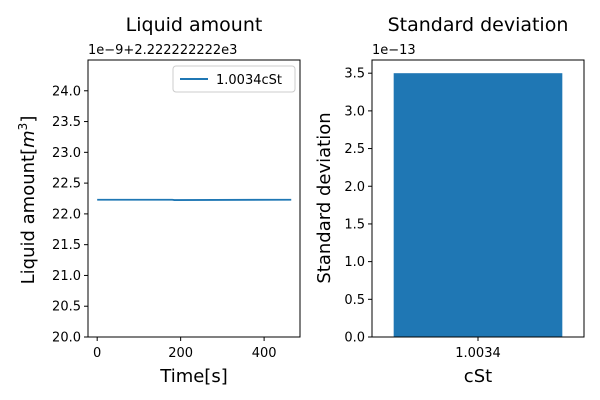 The height and width of the screenshot is (400, 600). Describe the element at coordinates (162, 50) in the screenshot. I see `liquid-amount-offset-label: 1e−9+2.222222222e3` at that location.